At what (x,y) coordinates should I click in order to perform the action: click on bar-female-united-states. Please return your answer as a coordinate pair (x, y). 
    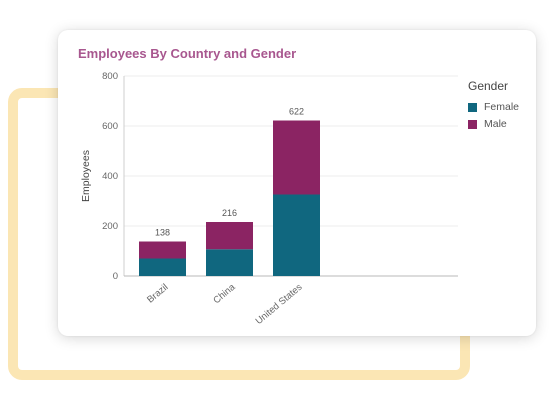
    Looking at the image, I should click on (296, 235).